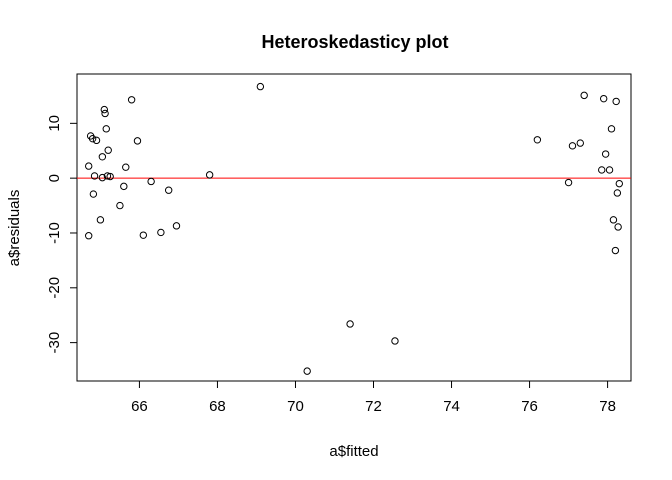 The width and height of the screenshot is (672, 480). Describe the element at coordinates (54, 123) in the screenshot. I see `y-tick-label: 10` at that location.